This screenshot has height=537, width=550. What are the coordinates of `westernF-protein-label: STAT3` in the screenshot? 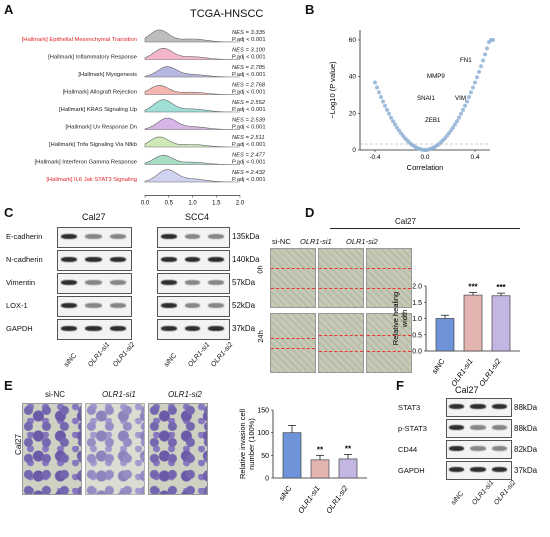 It's located at (409, 407).